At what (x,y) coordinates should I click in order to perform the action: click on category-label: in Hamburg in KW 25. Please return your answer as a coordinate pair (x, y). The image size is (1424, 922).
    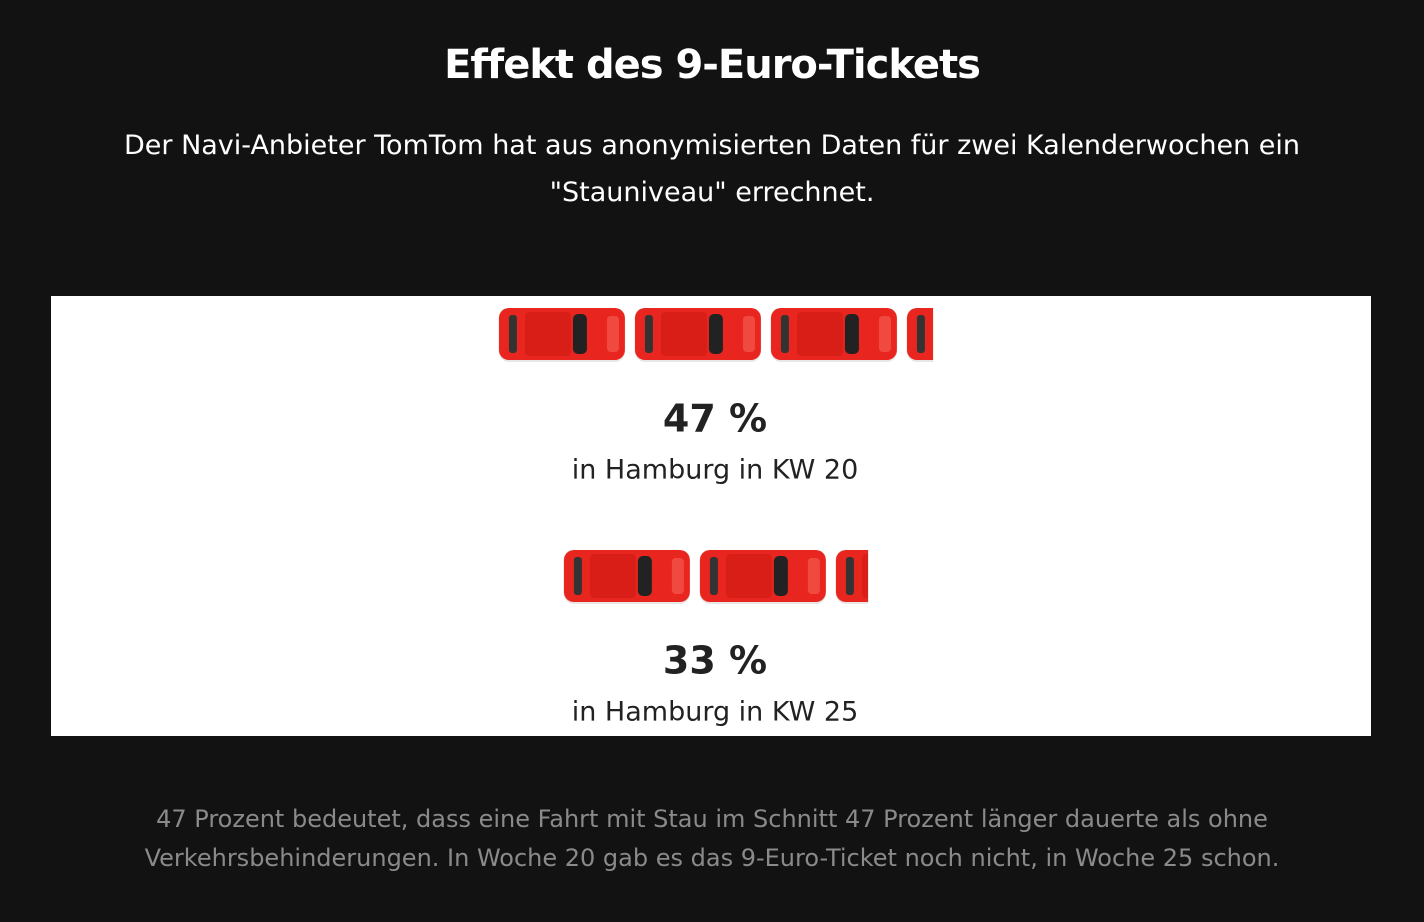
    Looking at the image, I should click on (715, 712).